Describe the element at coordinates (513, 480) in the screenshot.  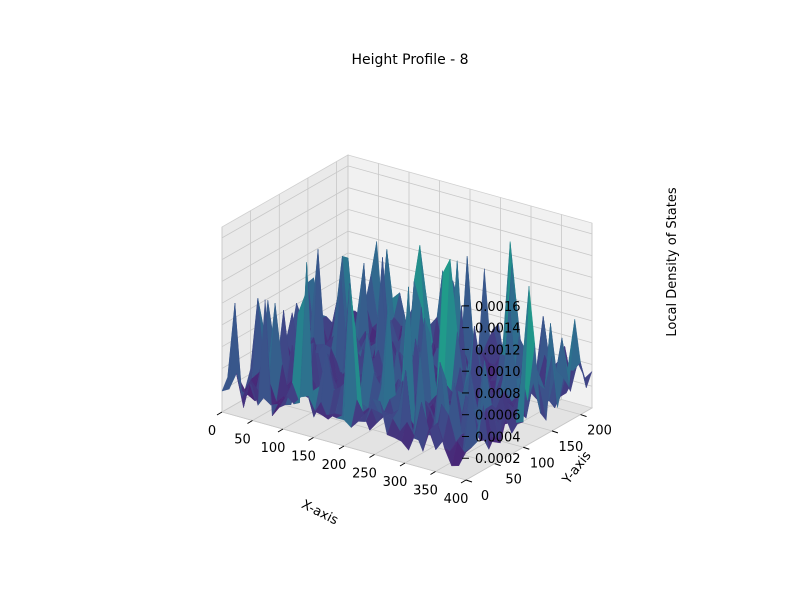
I see `y-tick-label: 50` at that location.